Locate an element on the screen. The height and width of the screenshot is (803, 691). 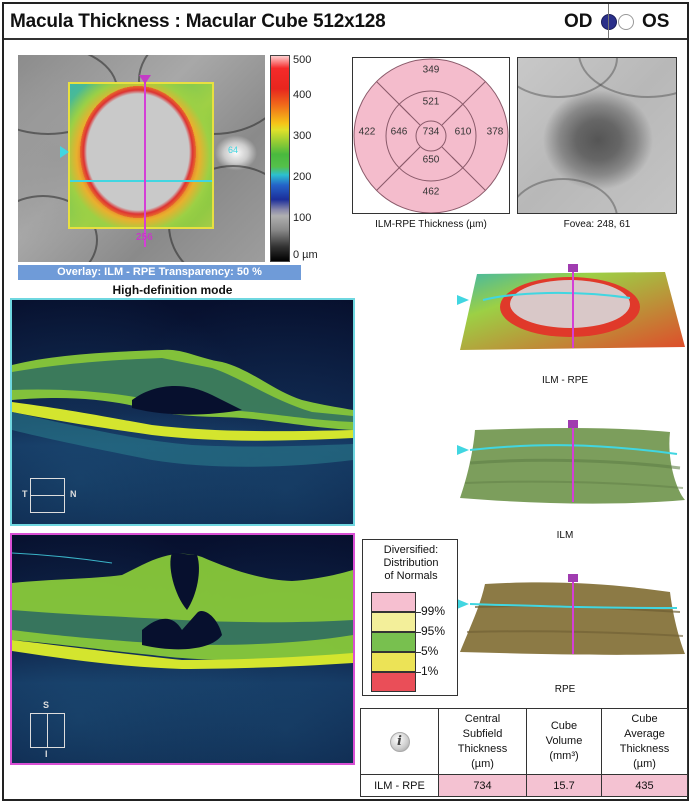
scale-tick: 300 is located at coordinates (302, 136).